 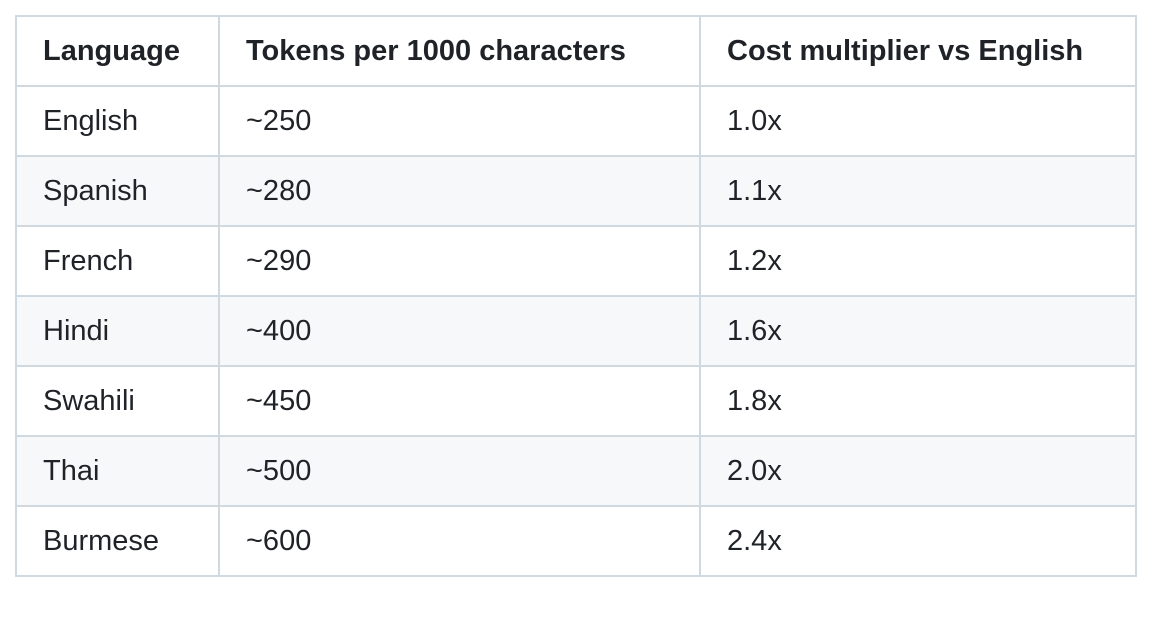 I want to click on table-row: Hindi ~400 1.6x, so click(x=576, y=331).